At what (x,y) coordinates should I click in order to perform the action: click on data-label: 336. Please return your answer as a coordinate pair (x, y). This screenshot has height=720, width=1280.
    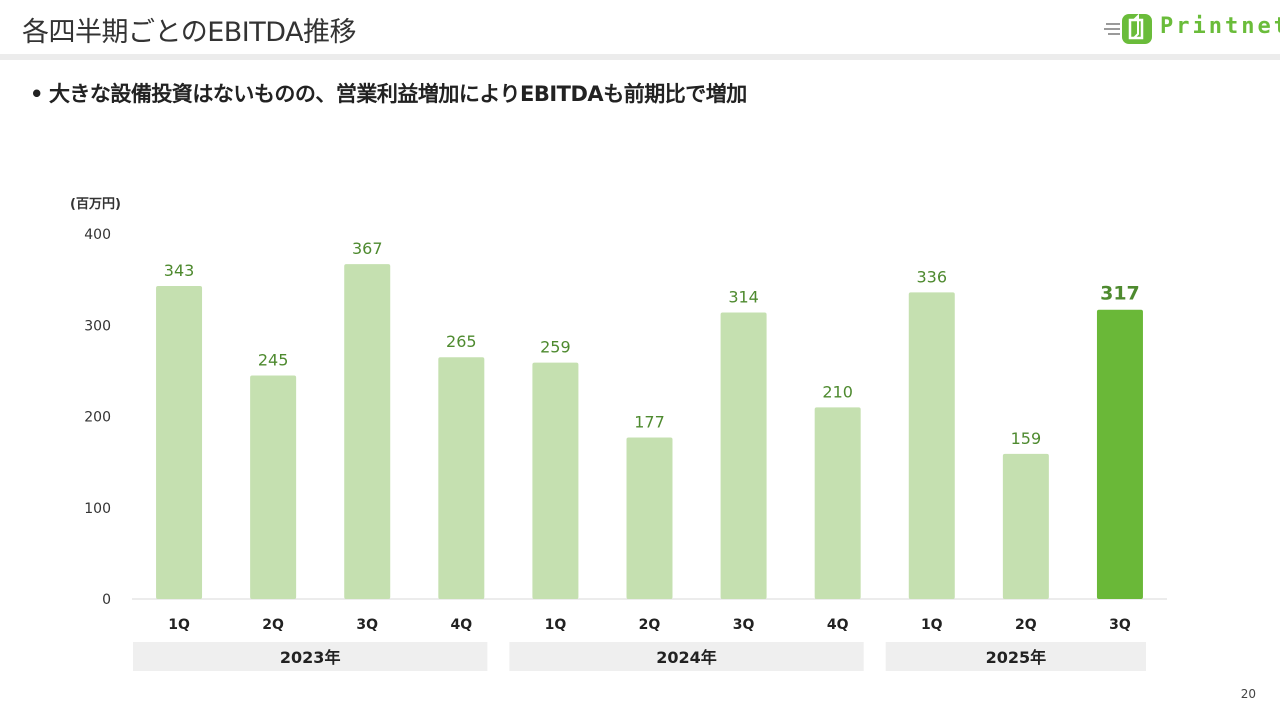
    Looking at the image, I should click on (931, 276).